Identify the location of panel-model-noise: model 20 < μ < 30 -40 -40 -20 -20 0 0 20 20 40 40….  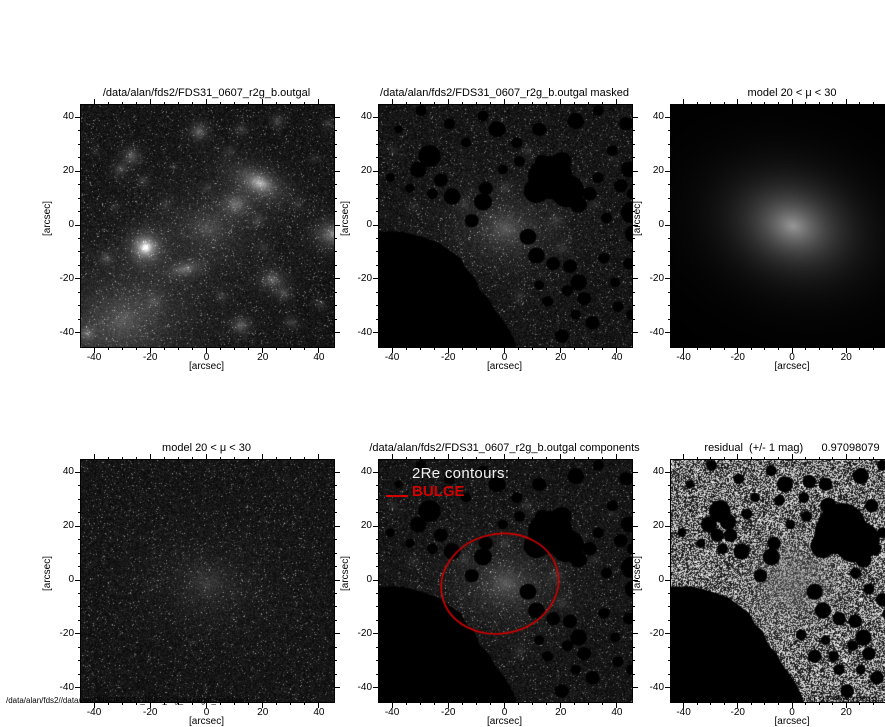
(191, 584).